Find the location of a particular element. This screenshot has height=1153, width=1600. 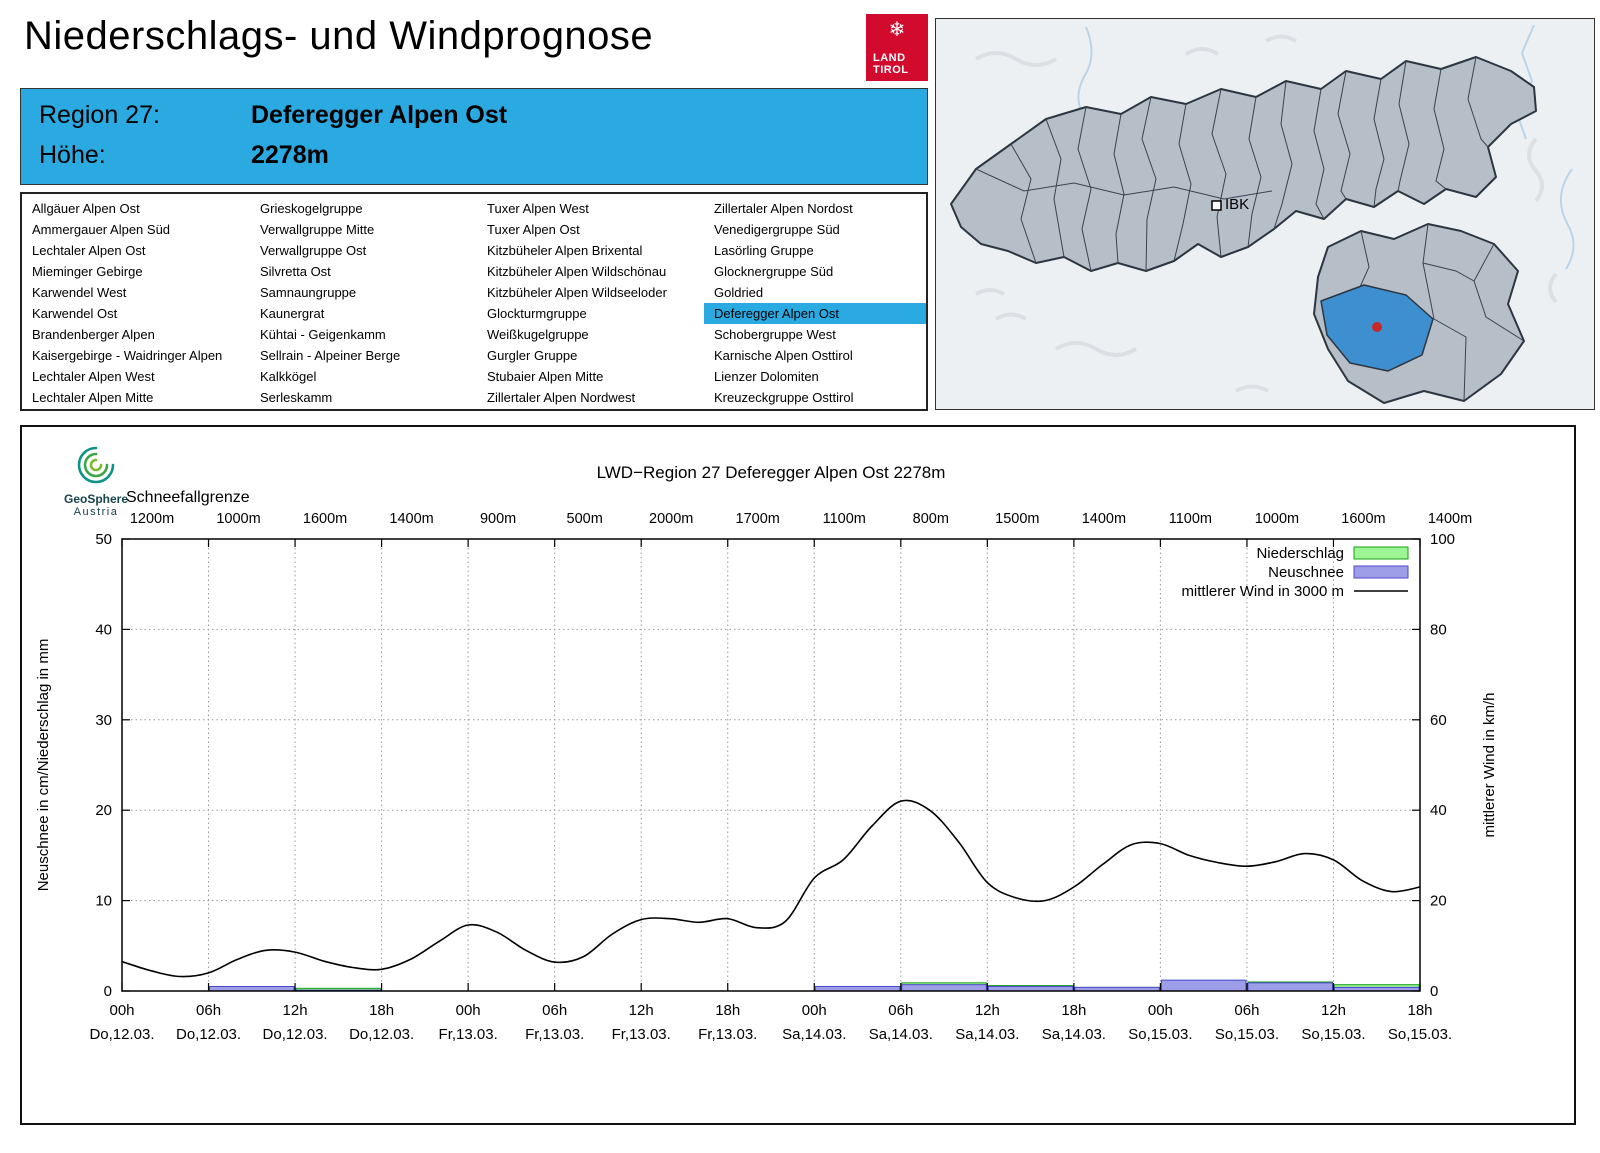

region-item: Serleskamm is located at coordinates (296, 397).